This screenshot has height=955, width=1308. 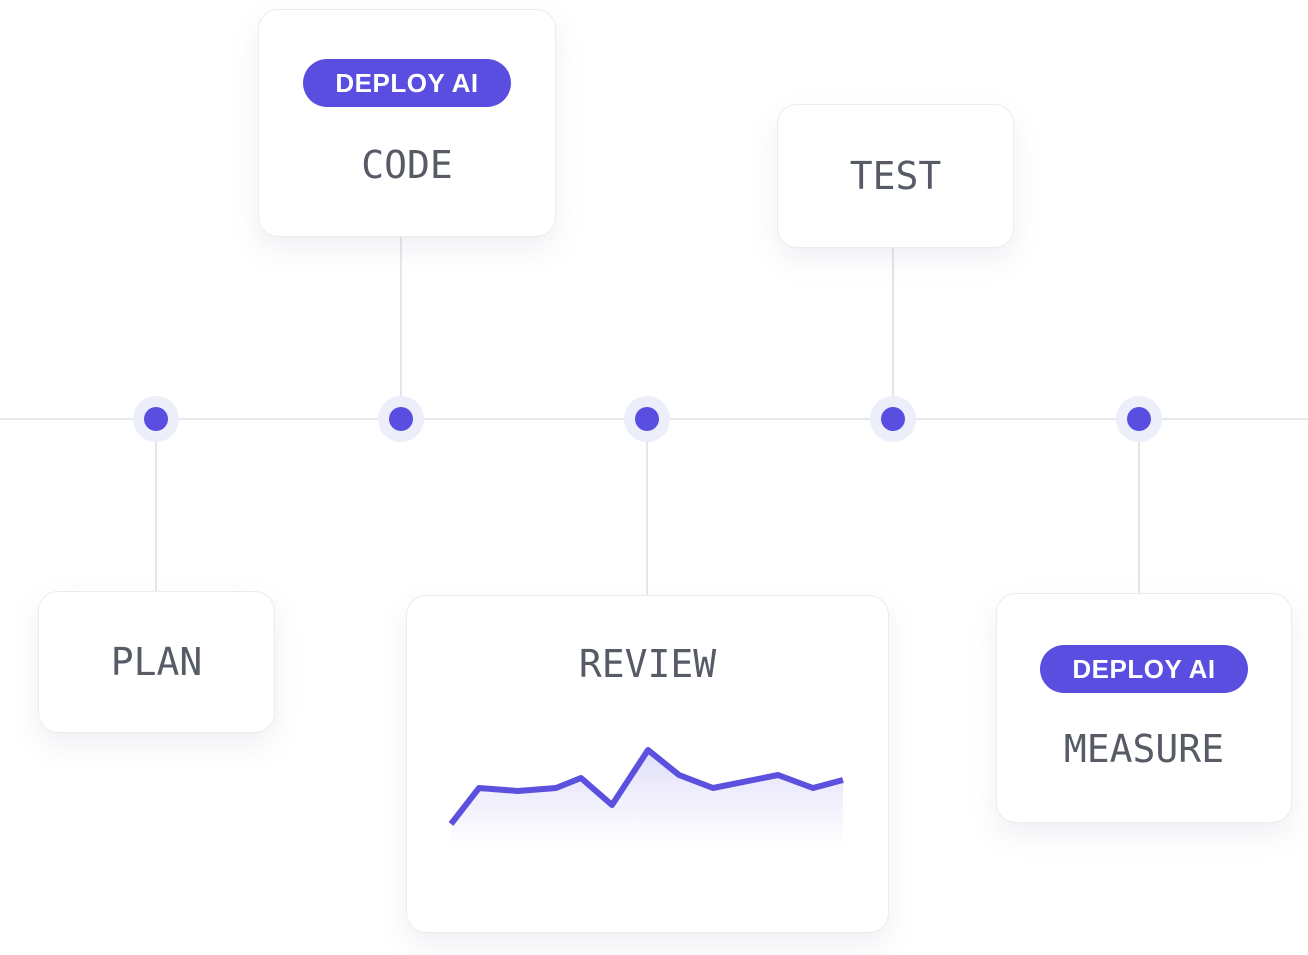 I want to click on timeline-node-plan, so click(x=156, y=419).